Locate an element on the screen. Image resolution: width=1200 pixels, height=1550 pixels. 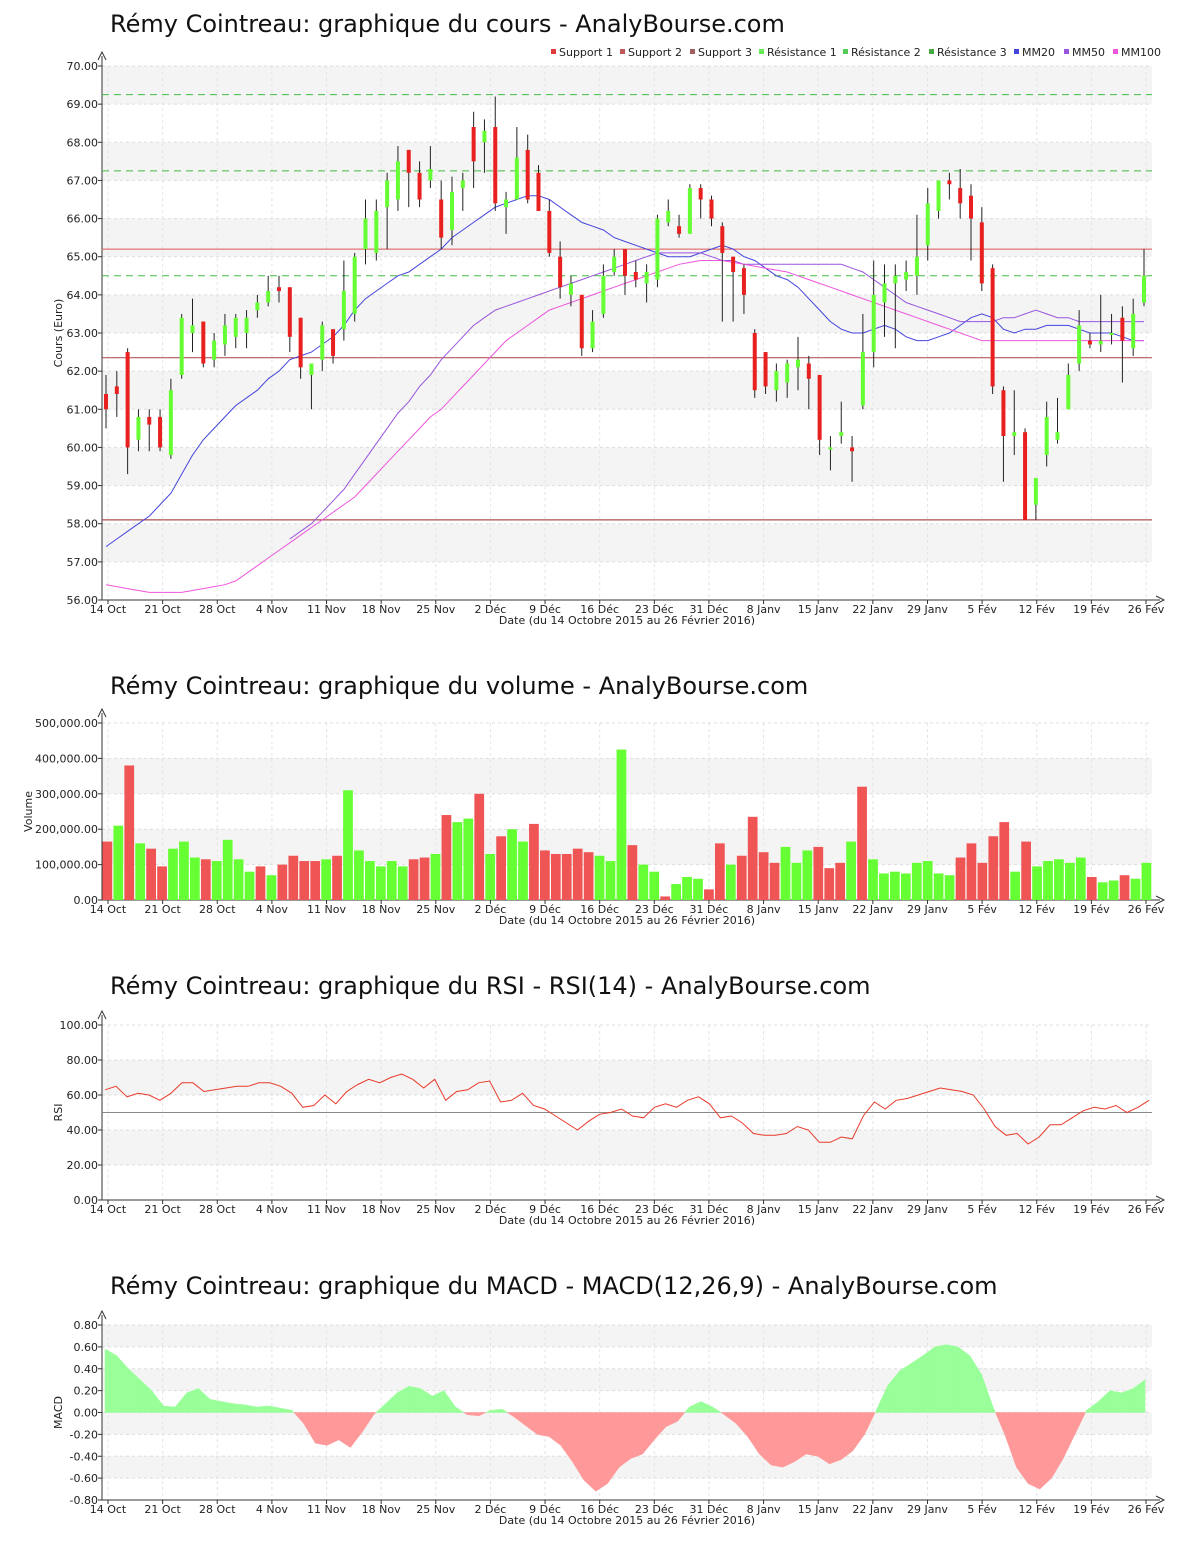
macd-grid-band is located at coordinates (627, 1379).